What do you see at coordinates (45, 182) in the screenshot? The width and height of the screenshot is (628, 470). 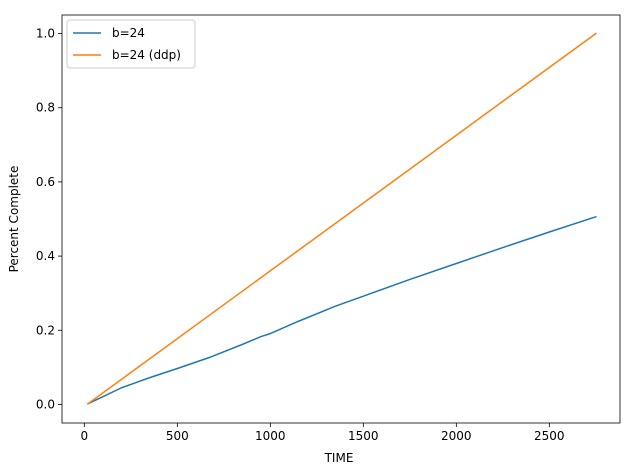 I see `y-tick-label: 0.6` at bounding box center [45, 182].